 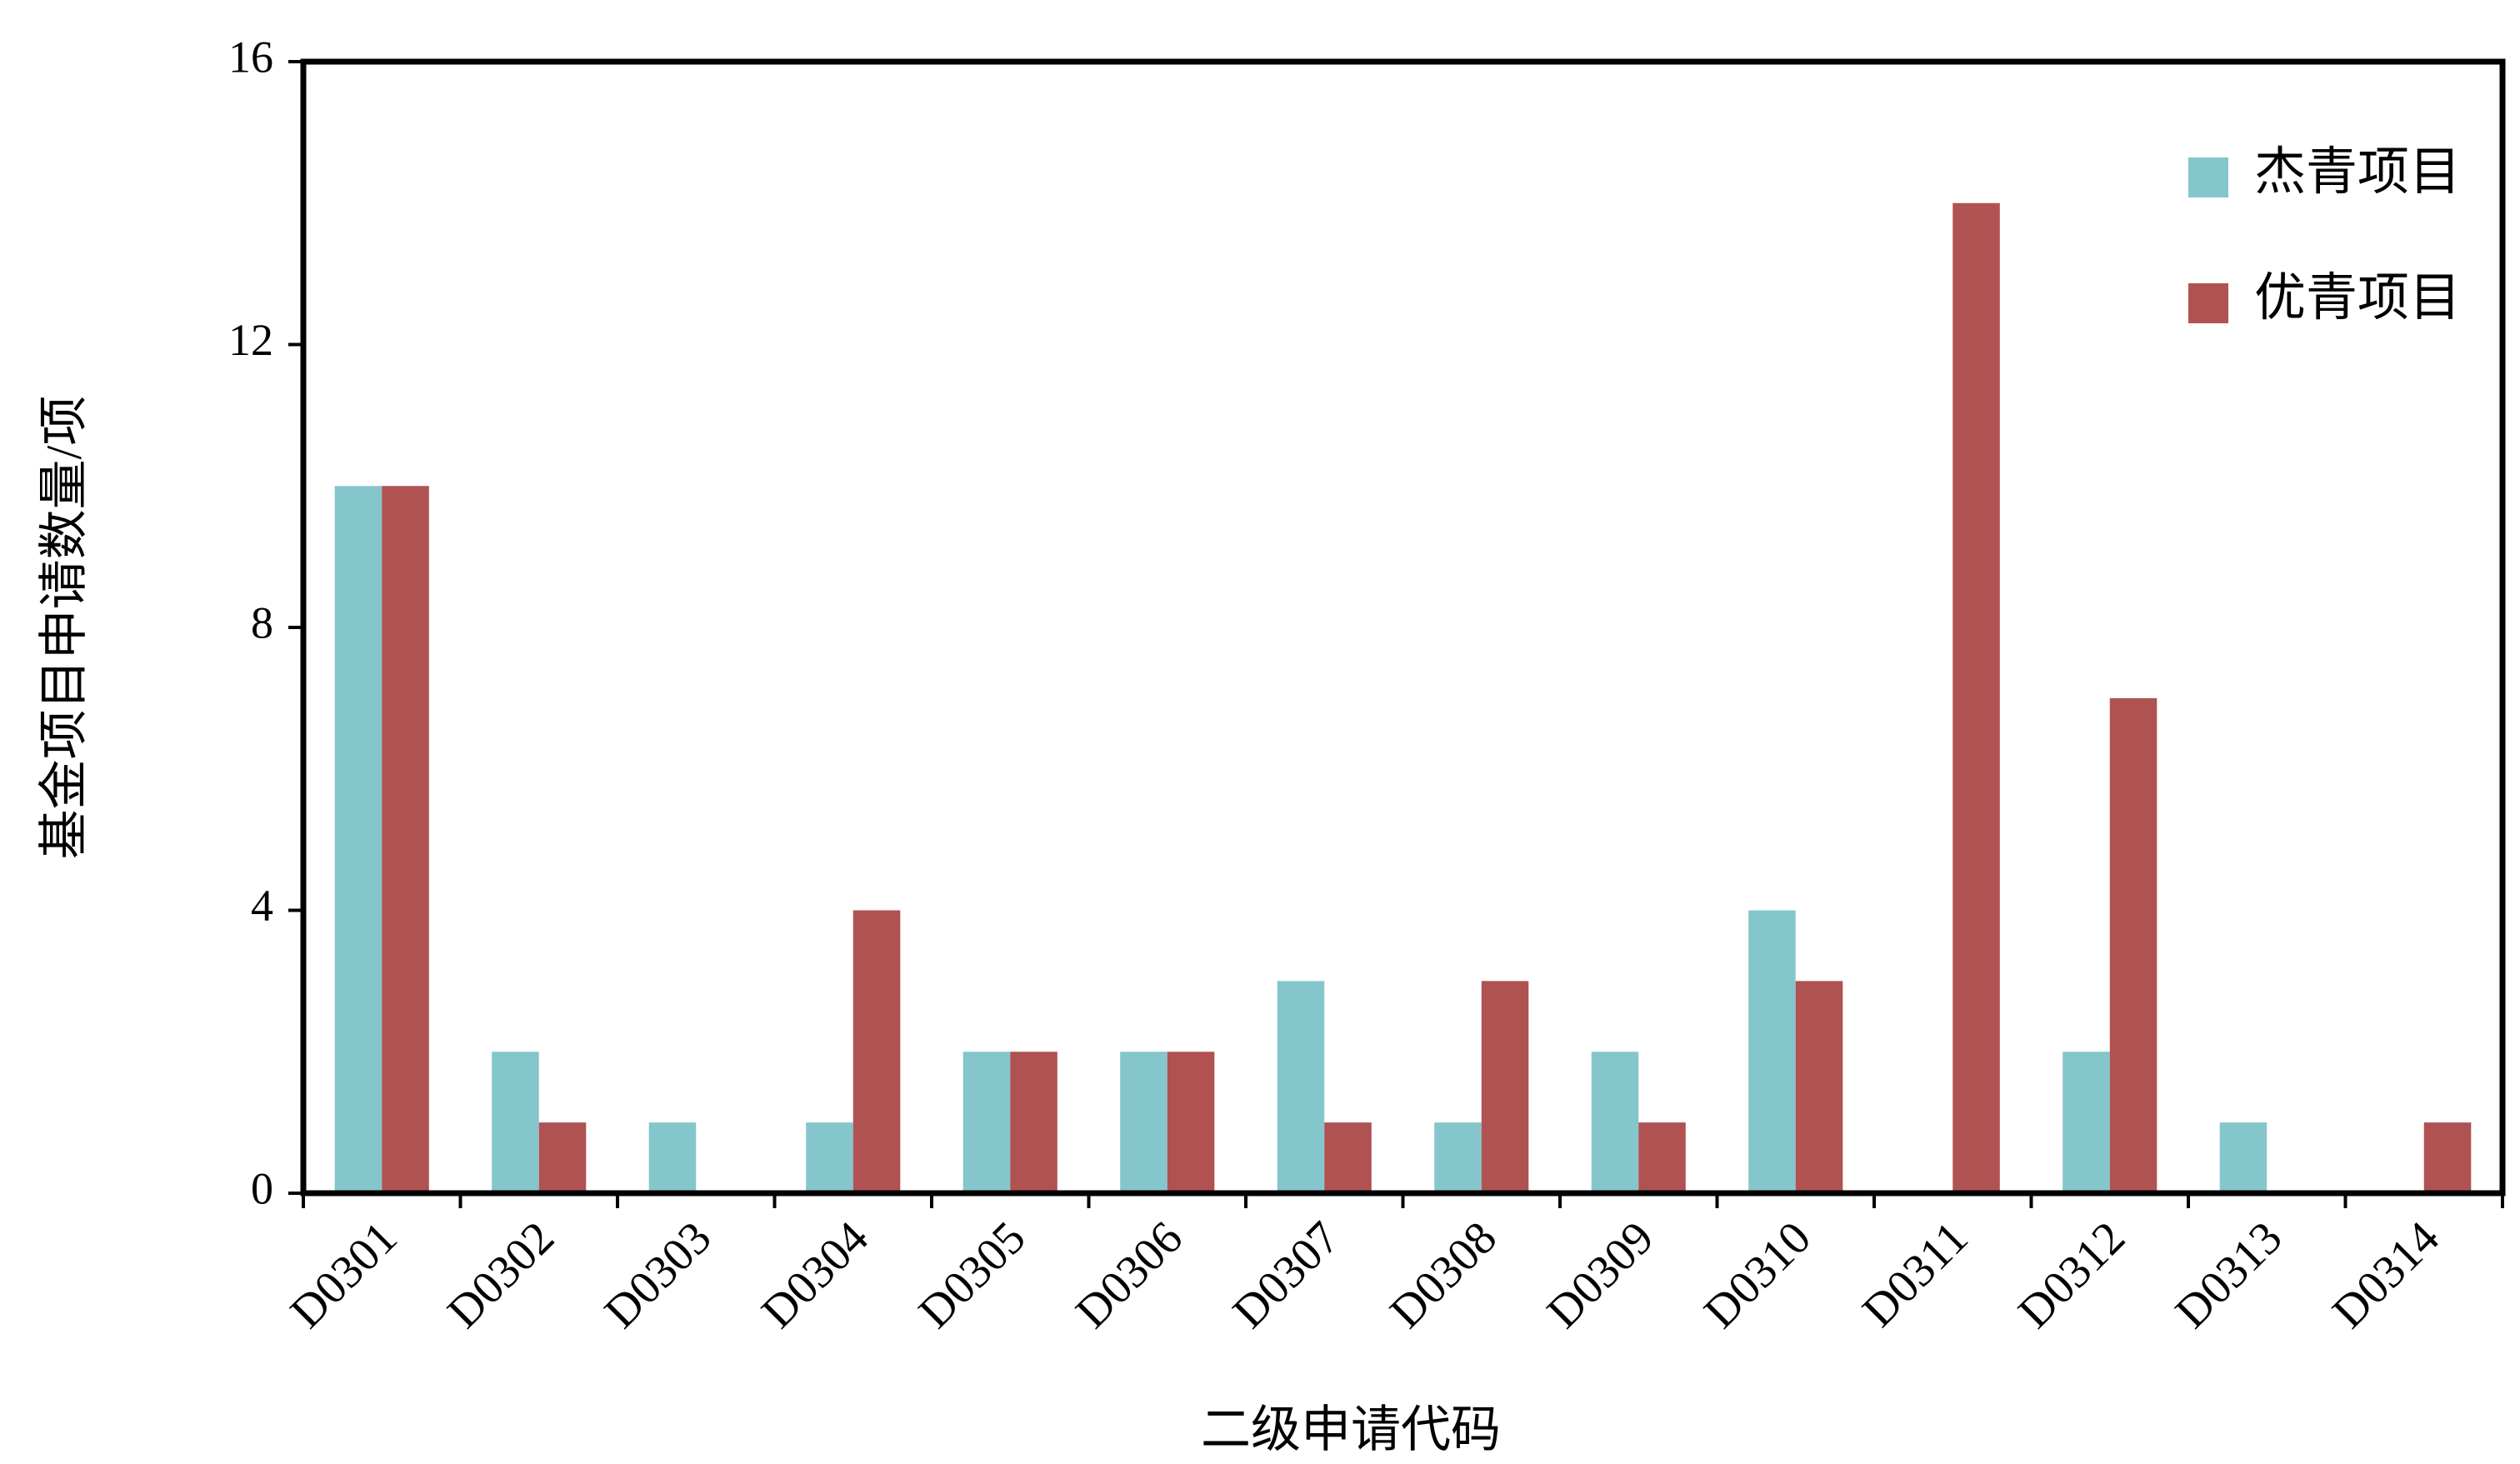 What do you see at coordinates (2357, 298) in the screenshot?
I see `legend-label: 优青项目` at bounding box center [2357, 298].